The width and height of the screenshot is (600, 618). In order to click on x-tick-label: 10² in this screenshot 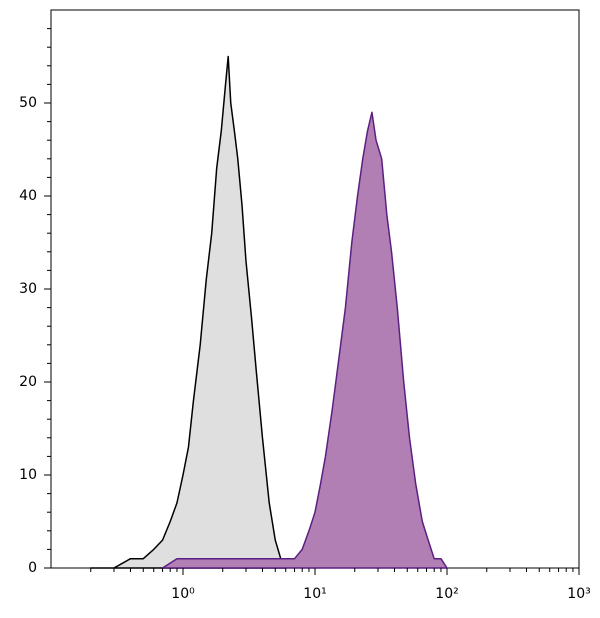, I will do `click(446, 594)`.